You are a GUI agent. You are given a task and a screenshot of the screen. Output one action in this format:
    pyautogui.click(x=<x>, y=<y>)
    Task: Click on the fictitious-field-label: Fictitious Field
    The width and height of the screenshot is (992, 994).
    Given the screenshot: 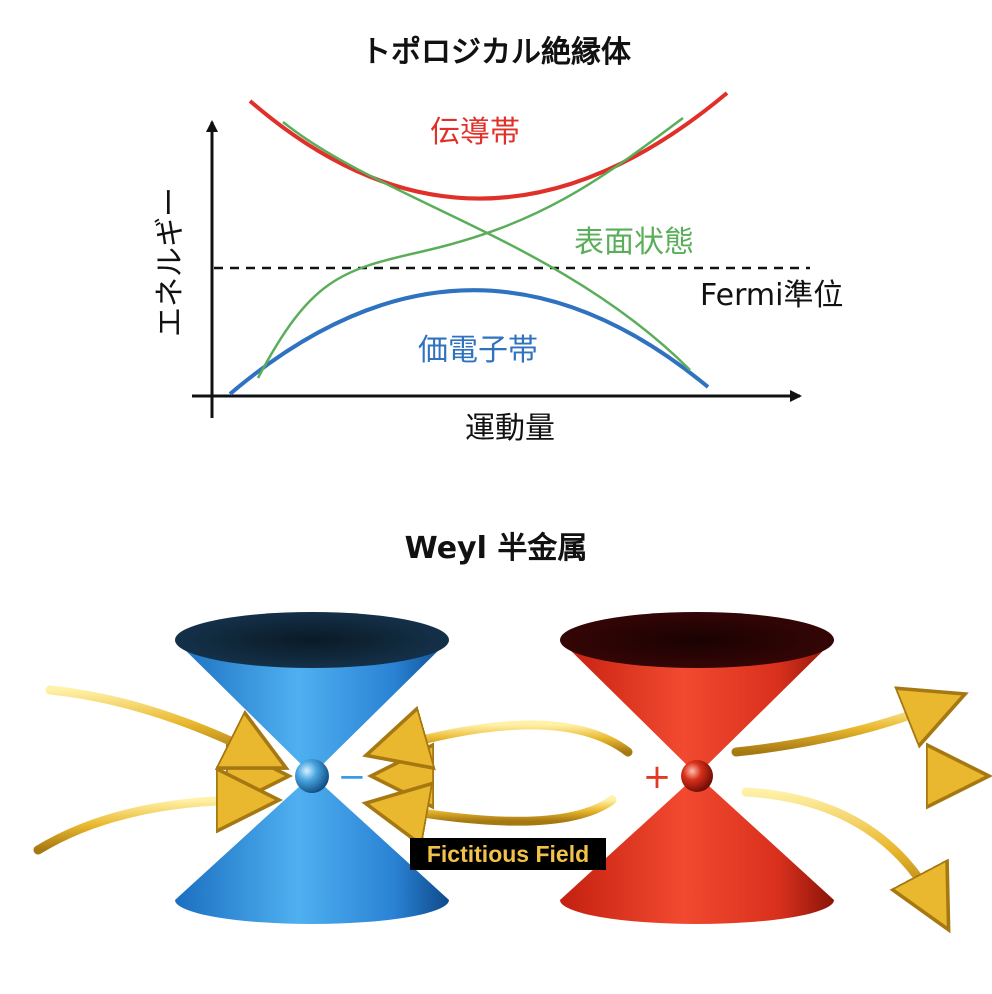 What is the action you would take?
    pyautogui.click(x=508, y=854)
    